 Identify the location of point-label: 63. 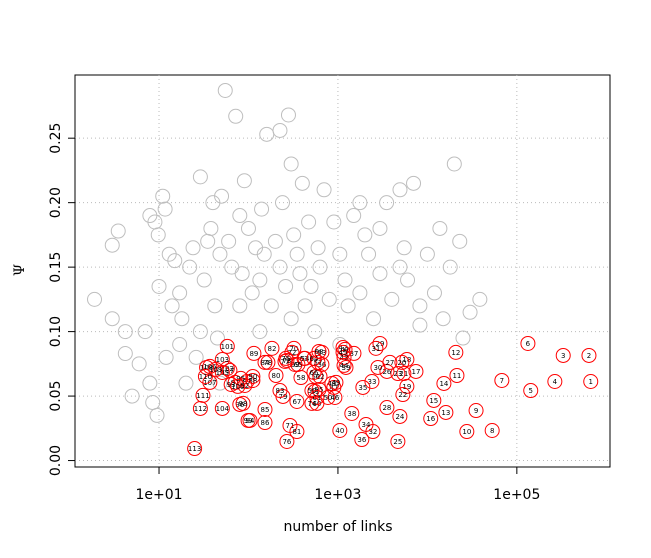
(303, 359).